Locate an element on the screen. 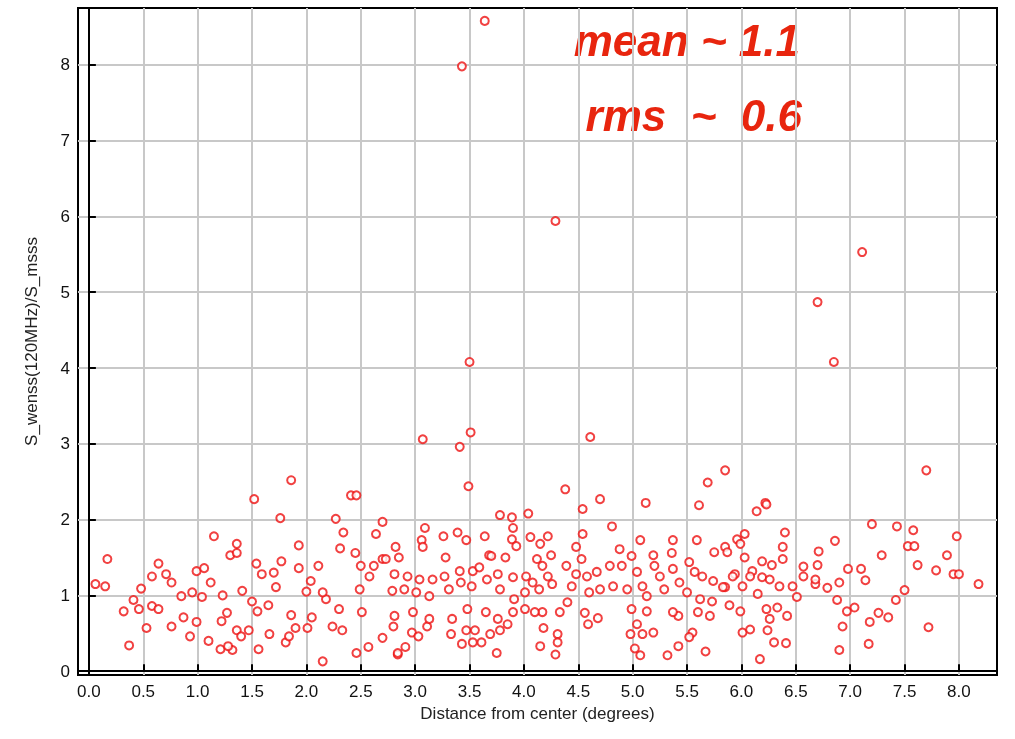 This screenshot has width=1015, height=739. y-tick-label: 6 is located at coordinates (65, 216).